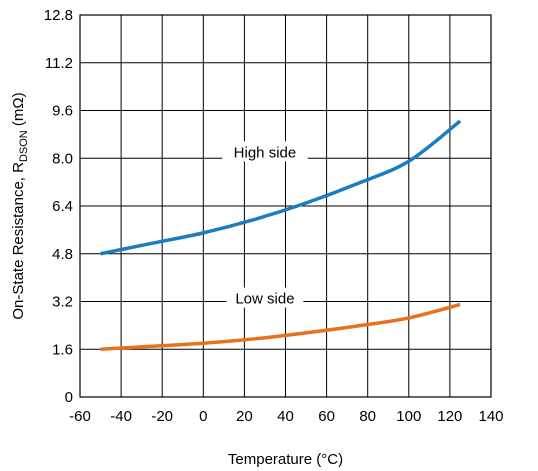 The image size is (538, 471). I want to click on y-axis-label: On-State Resistance, RDSON (mΩ), so click(20, 205).